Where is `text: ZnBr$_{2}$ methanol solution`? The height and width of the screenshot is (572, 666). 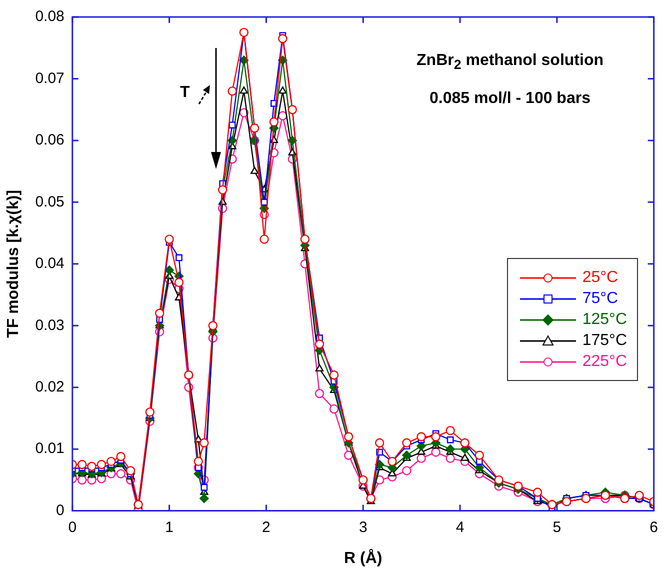
text: ZnBr$_{2}$ methanol solution is located at coordinates (510, 62).